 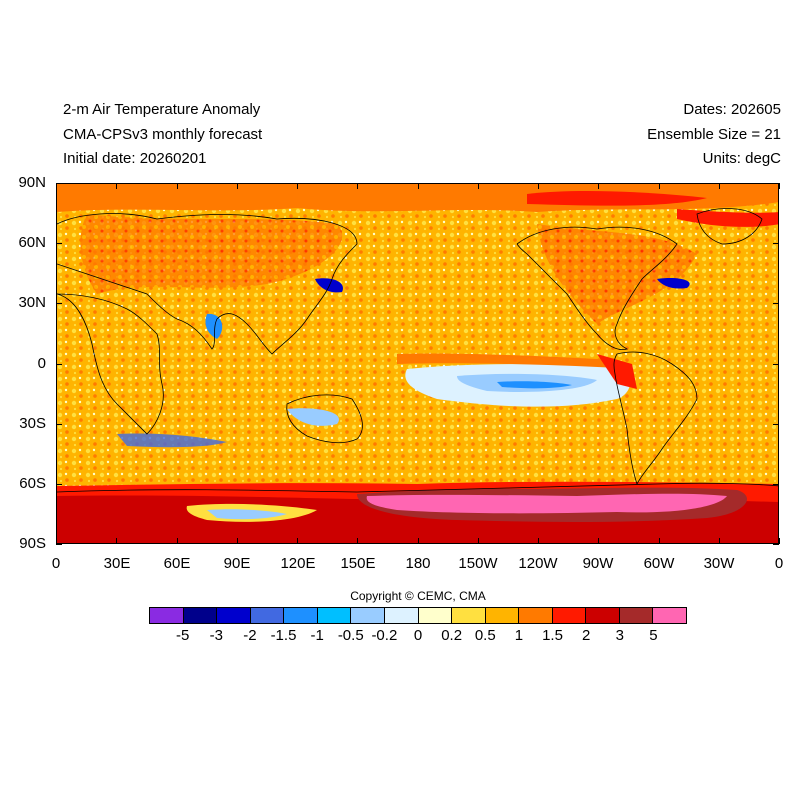 I want to click on colorbar-label: -3, so click(x=216, y=635).